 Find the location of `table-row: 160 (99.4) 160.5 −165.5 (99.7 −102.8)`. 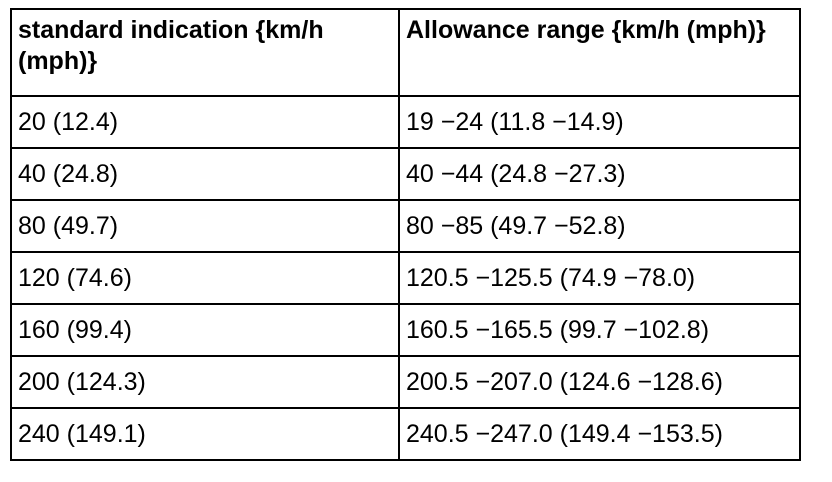

table-row: 160 (99.4) 160.5 −165.5 (99.7 −102.8) is located at coordinates (405, 330).